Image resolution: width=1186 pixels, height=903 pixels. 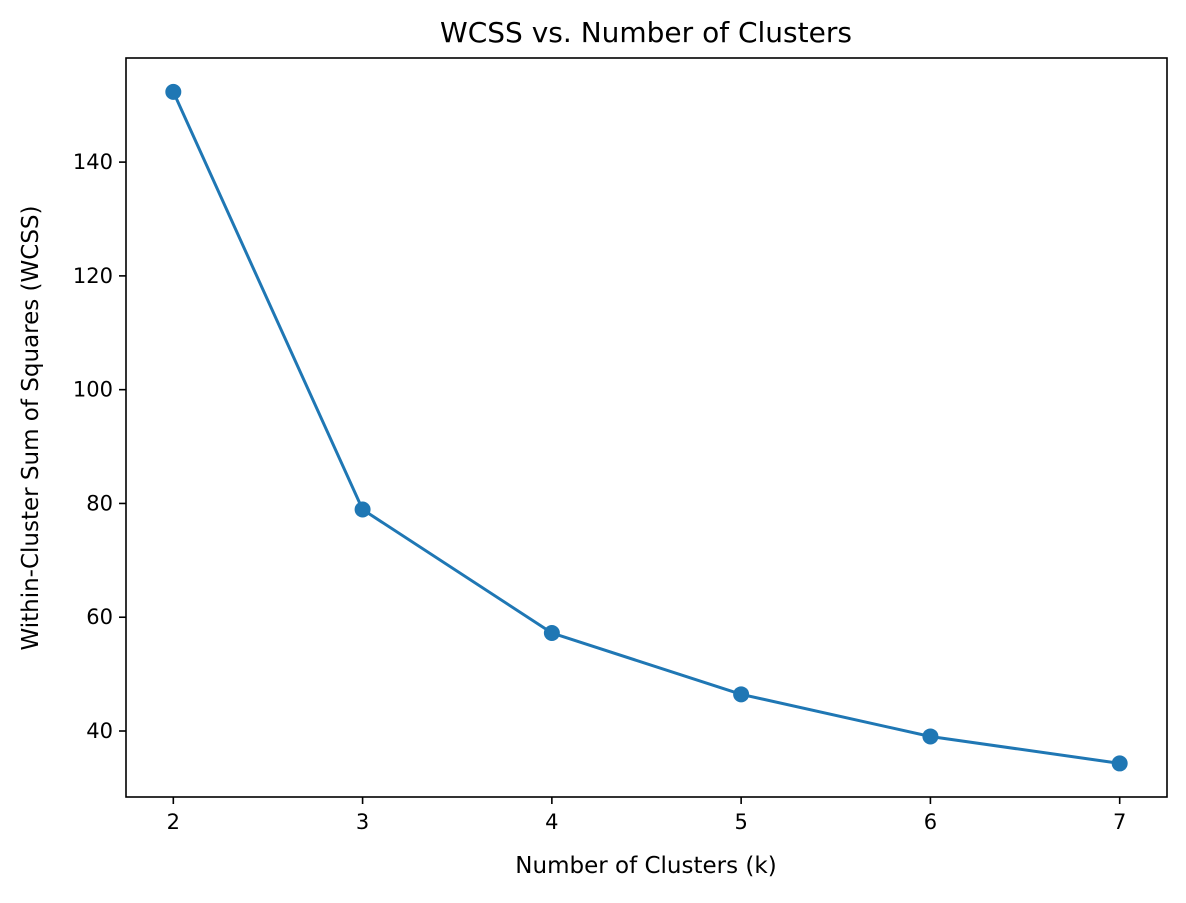 I want to click on x-tick-label: 5, so click(x=740, y=822).